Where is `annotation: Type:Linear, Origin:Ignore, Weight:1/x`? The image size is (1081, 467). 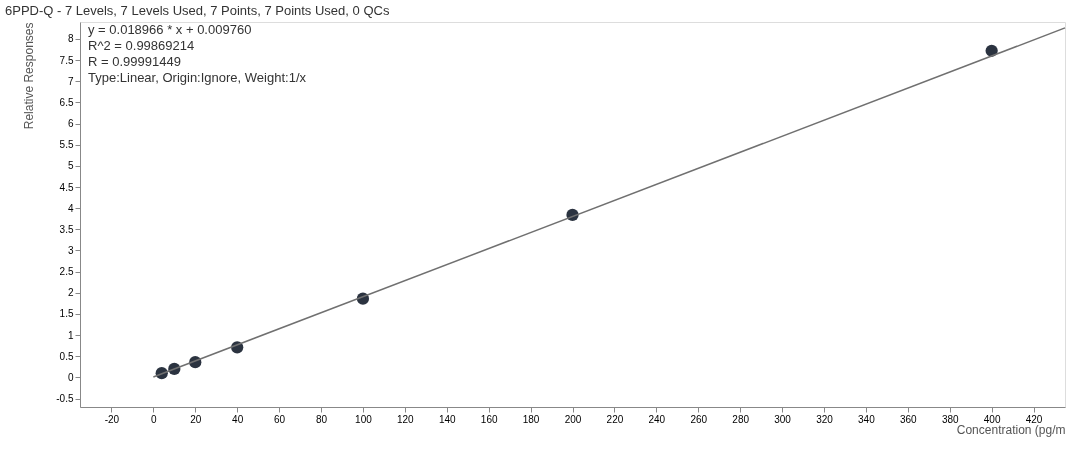 annotation: Type:Linear, Origin:Ignore, Weight:1/x is located at coordinates (197, 77).